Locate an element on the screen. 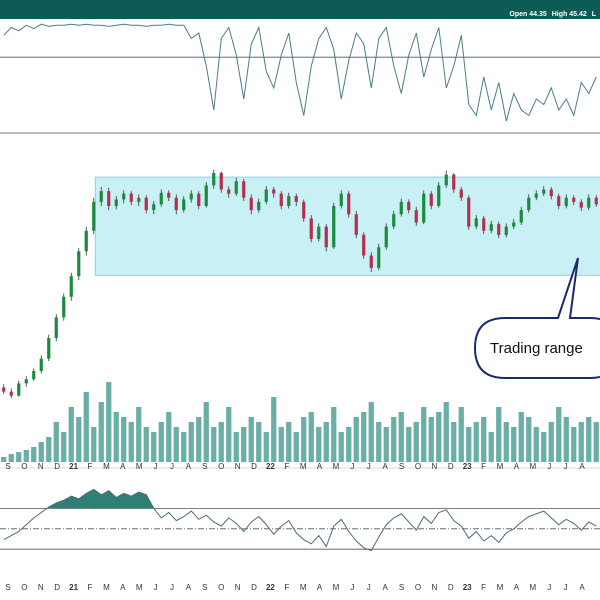  open-label: Open is located at coordinates (518, 14).